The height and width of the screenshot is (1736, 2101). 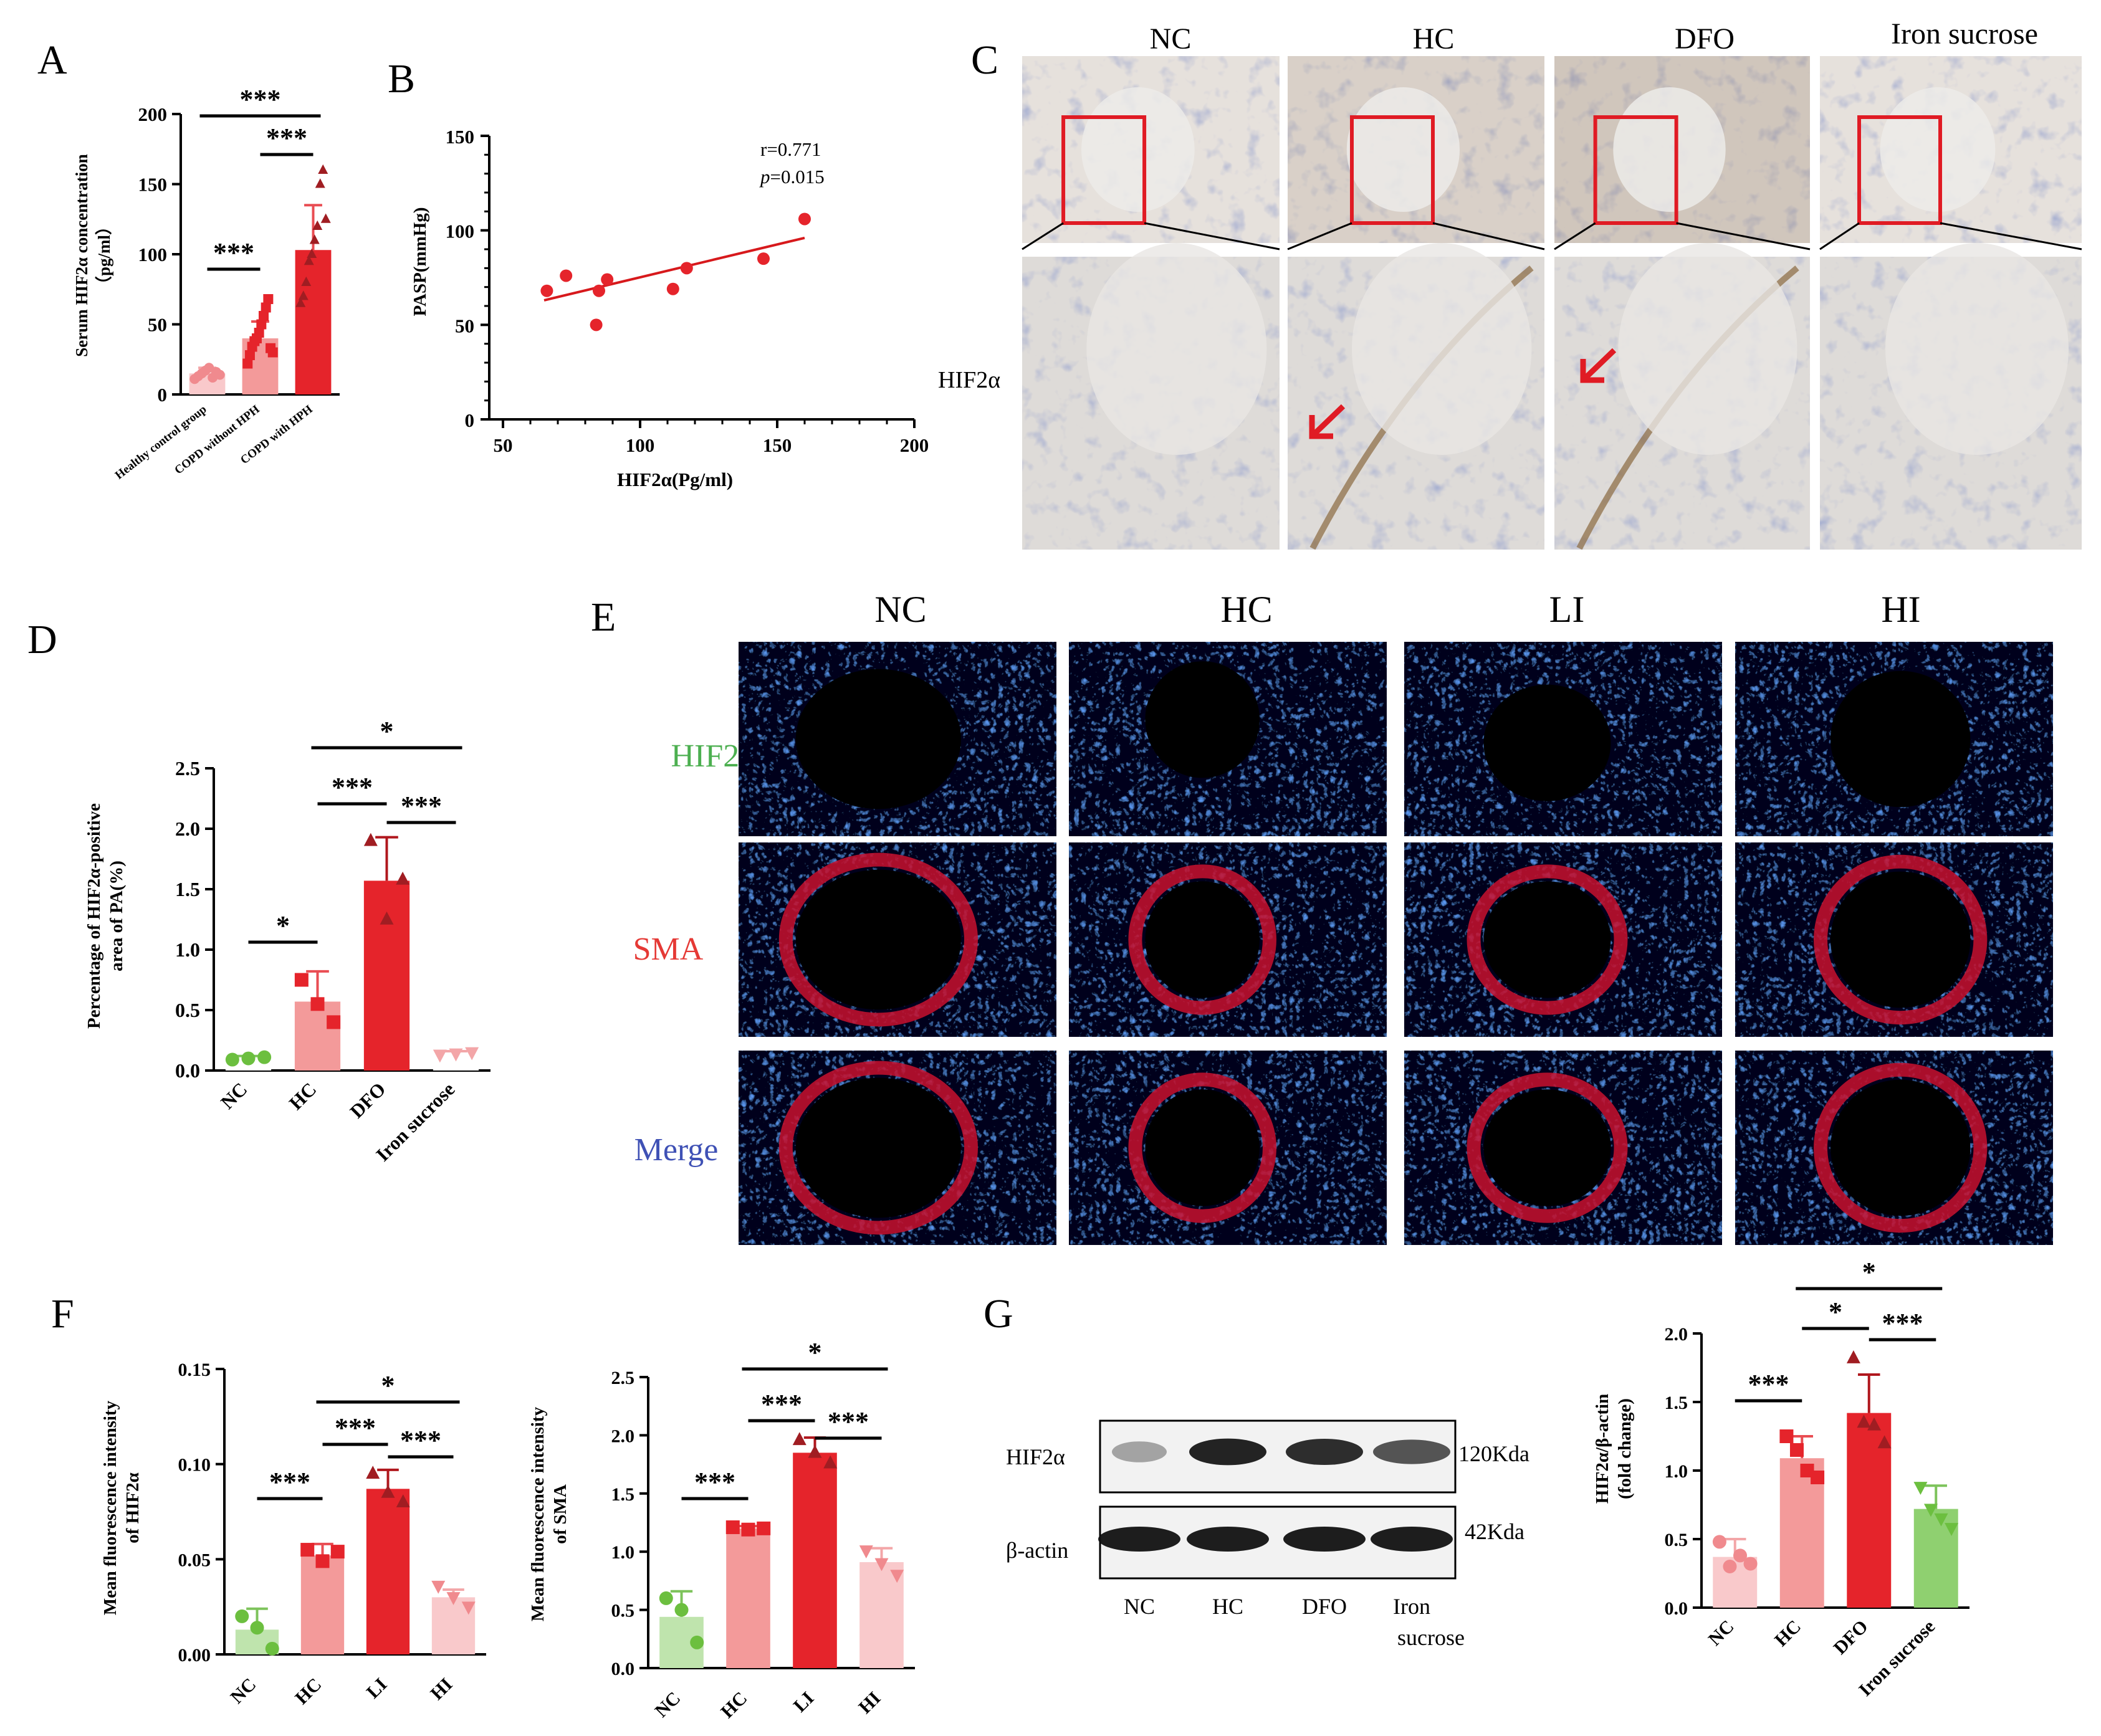 What do you see at coordinates (322, 1604) in the screenshot?
I see `F1-bar` at bounding box center [322, 1604].